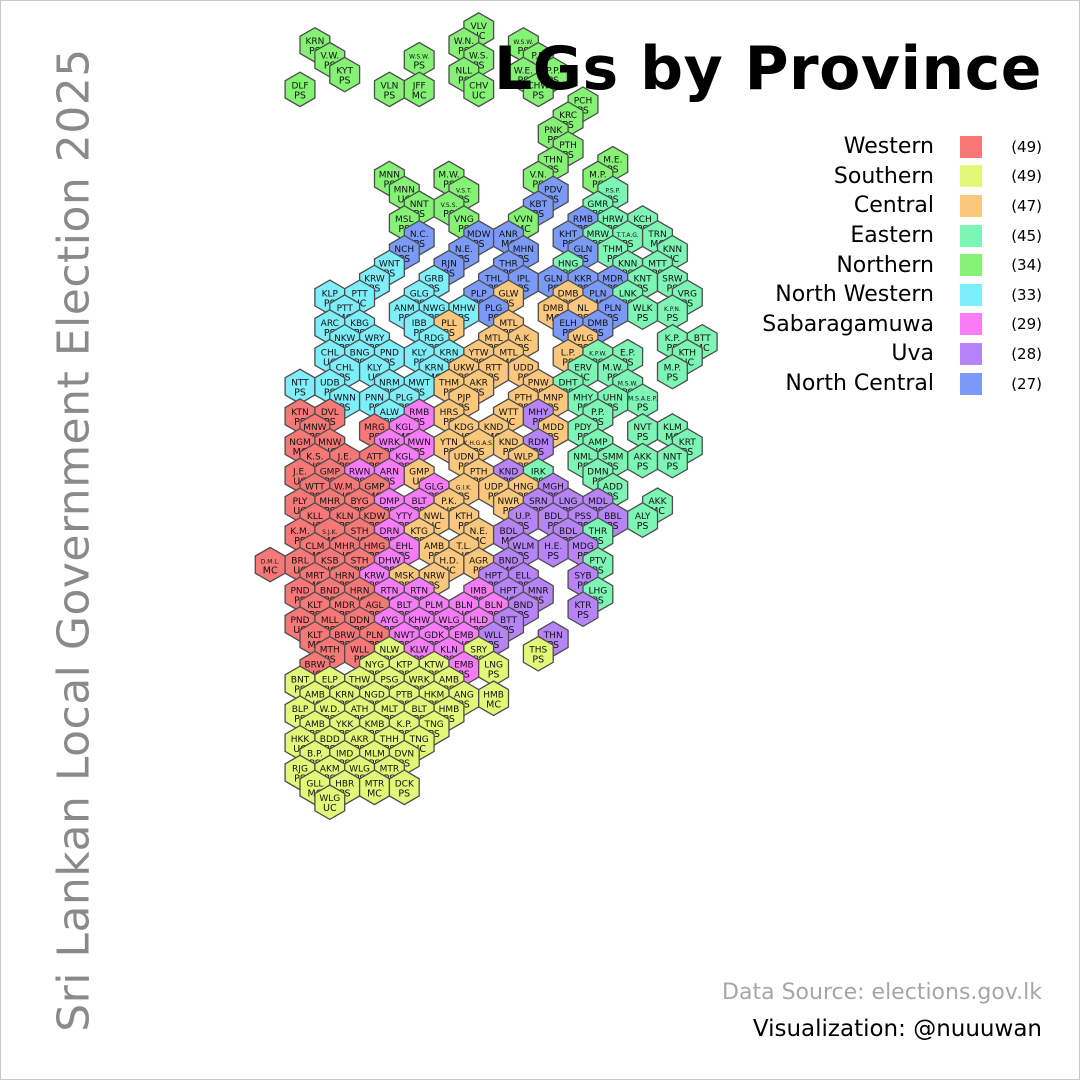 This screenshot has width=1080, height=1080. What do you see at coordinates (299, 86) in the screenshot?
I see `hex-code: DLF` at bounding box center [299, 86].